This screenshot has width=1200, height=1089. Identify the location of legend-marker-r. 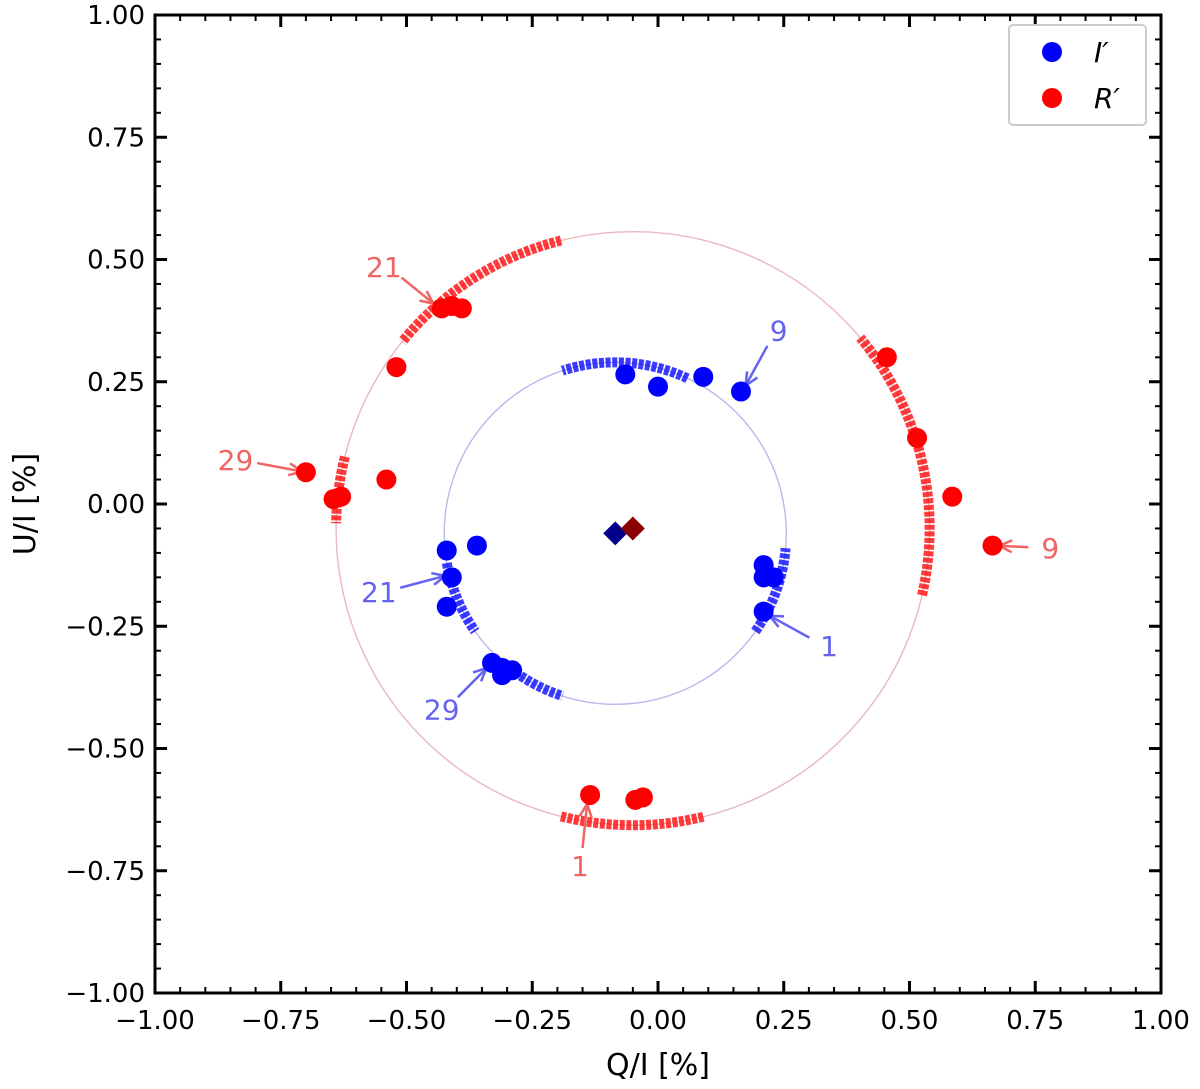
(1052, 98).